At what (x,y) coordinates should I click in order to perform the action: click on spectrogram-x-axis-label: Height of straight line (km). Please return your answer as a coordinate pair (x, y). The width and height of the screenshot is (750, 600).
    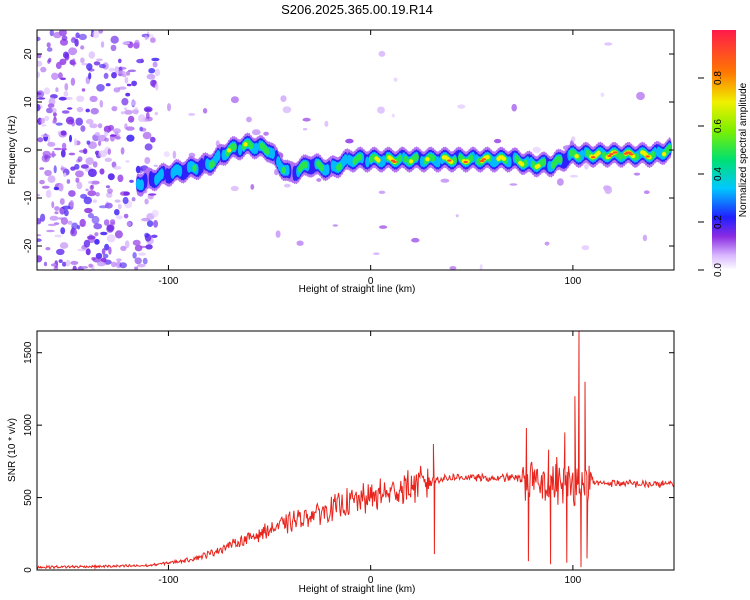
    Looking at the image, I should click on (357, 289).